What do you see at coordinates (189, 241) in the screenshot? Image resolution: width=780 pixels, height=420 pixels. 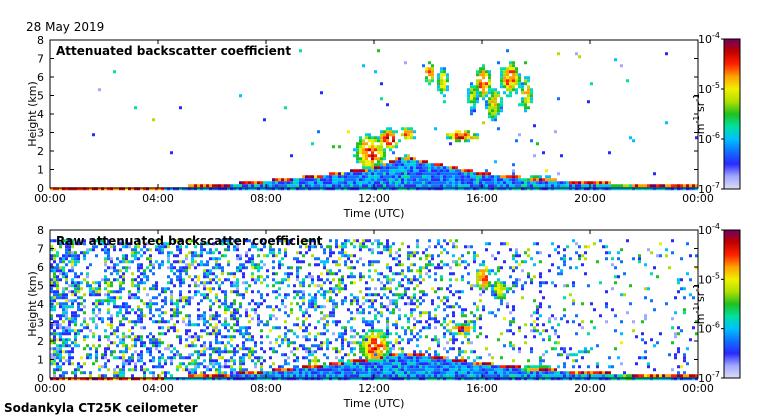 I see `panel-title: Raw attenuated backscatter coefficient` at bounding box center [189, 241].